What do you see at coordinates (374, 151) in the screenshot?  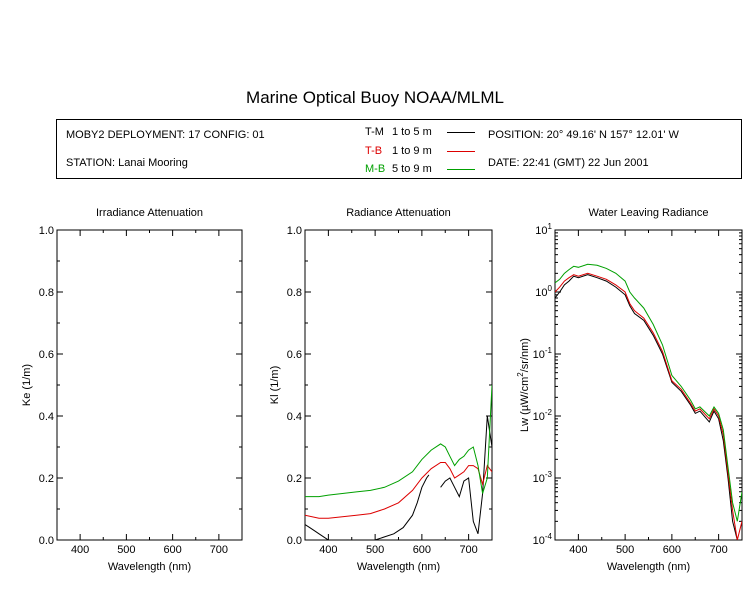 I see `legend-code-tb: T-B` at bounding box center [374, 151].